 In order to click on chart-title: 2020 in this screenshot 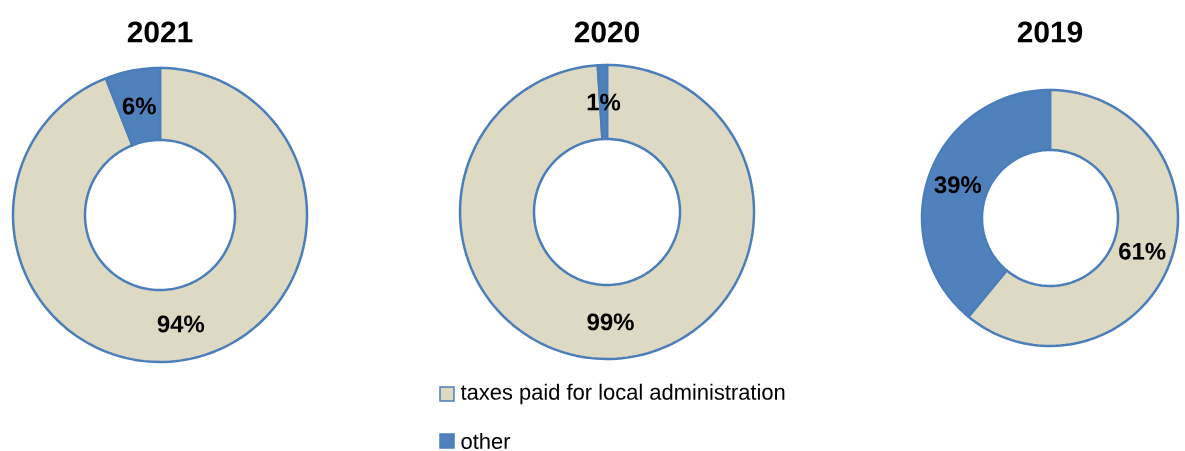, I will do `click(606, 32)`.